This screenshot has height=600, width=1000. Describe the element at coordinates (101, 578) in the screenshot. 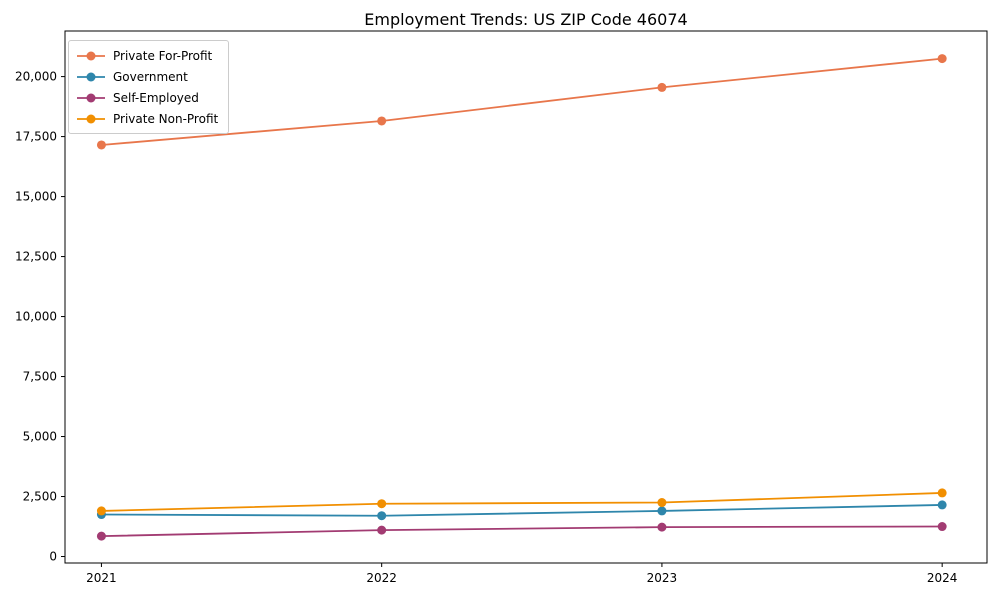

I see `x-tick-label: 2021` at that location.